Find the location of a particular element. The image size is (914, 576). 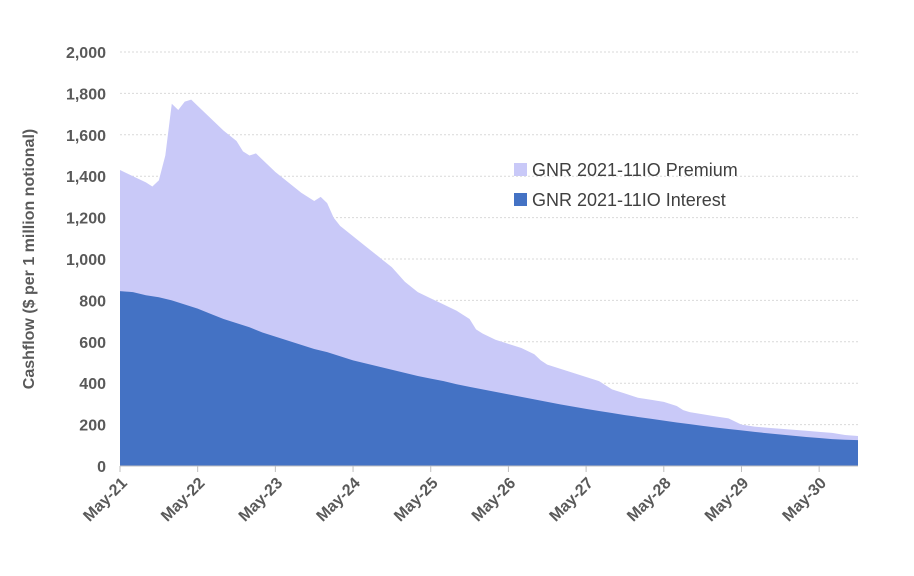

y-tick-label: 2,000 is located at coordinates (86, 53).